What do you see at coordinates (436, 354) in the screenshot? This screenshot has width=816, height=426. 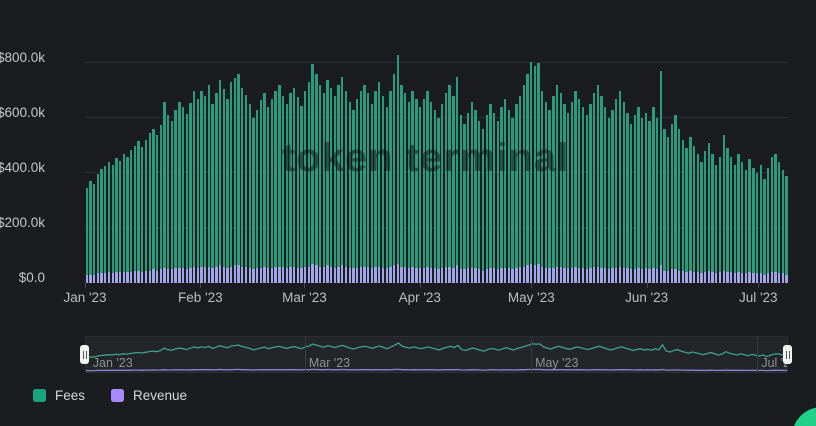 I see `time-range-brush: Jan '23 Mar '23 May '23 Jul '23` at bounding box center [436, 354].